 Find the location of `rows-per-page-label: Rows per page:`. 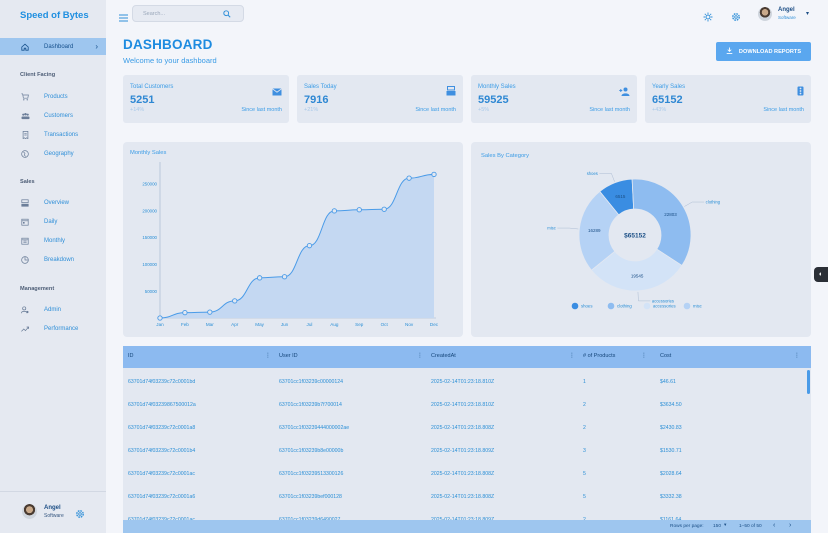

rows-per-page-label: Rows per page: is located at coordinates (687, 526).